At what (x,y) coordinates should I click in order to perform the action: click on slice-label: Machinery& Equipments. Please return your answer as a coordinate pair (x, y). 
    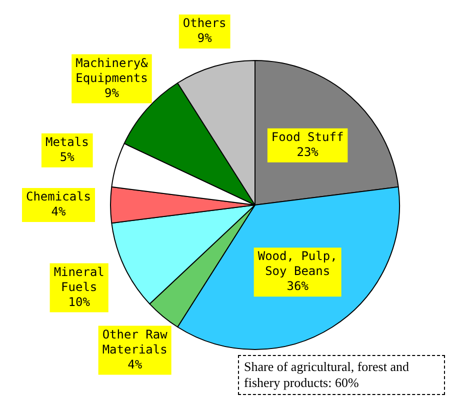
    Looking at the image, I should click on (112, 70).